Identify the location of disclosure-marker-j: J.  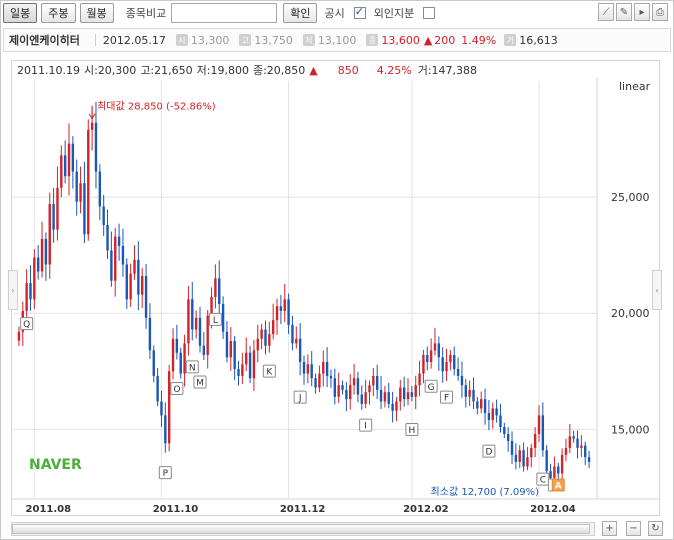
(300, 397).